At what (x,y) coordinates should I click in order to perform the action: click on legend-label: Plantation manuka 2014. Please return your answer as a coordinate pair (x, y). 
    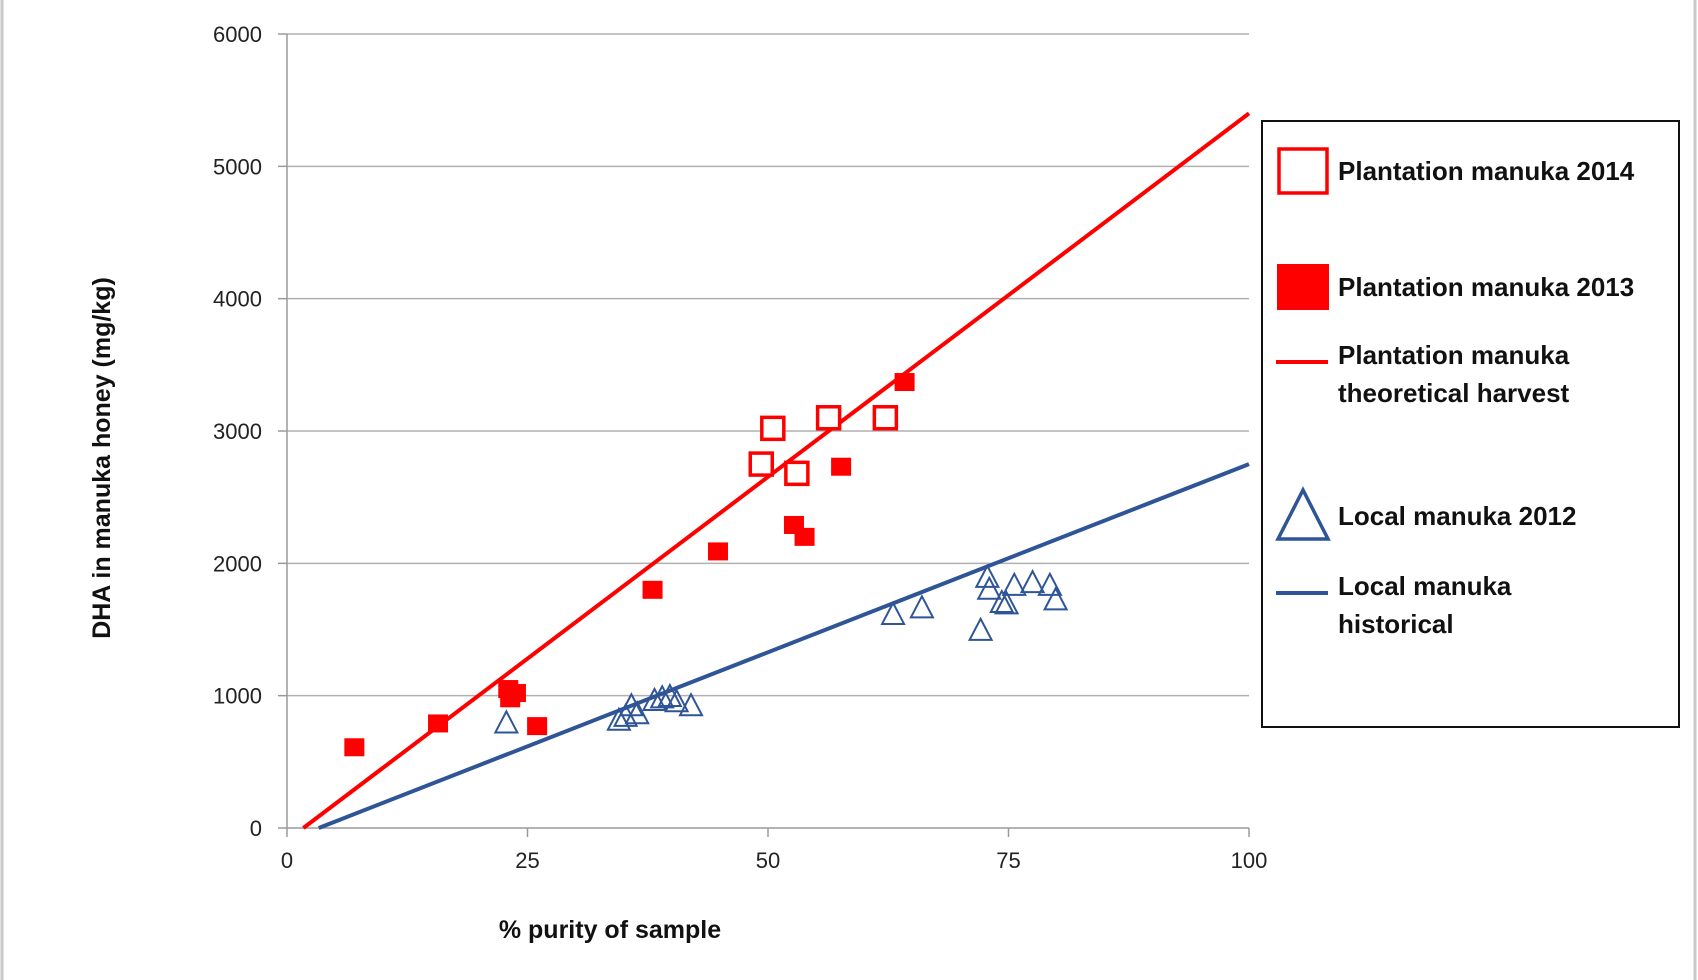
    Looking at the image, I should click on (1486, 171).